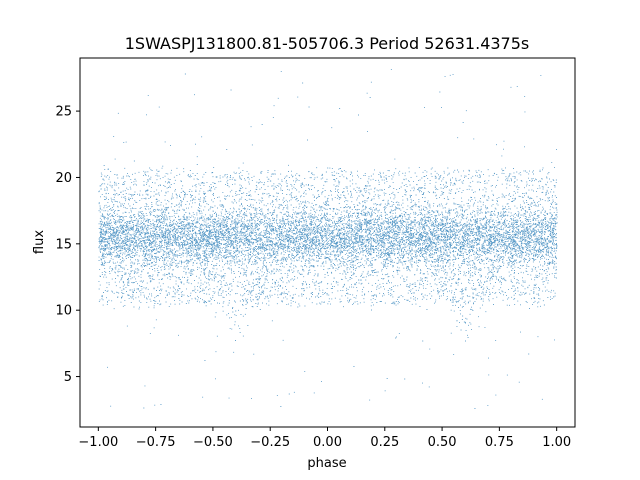 This screenshot has height=480, width=640. Describe the element at coordinates (63, 178) in the screenshot. I see `y-tick-label: 20` at that location.